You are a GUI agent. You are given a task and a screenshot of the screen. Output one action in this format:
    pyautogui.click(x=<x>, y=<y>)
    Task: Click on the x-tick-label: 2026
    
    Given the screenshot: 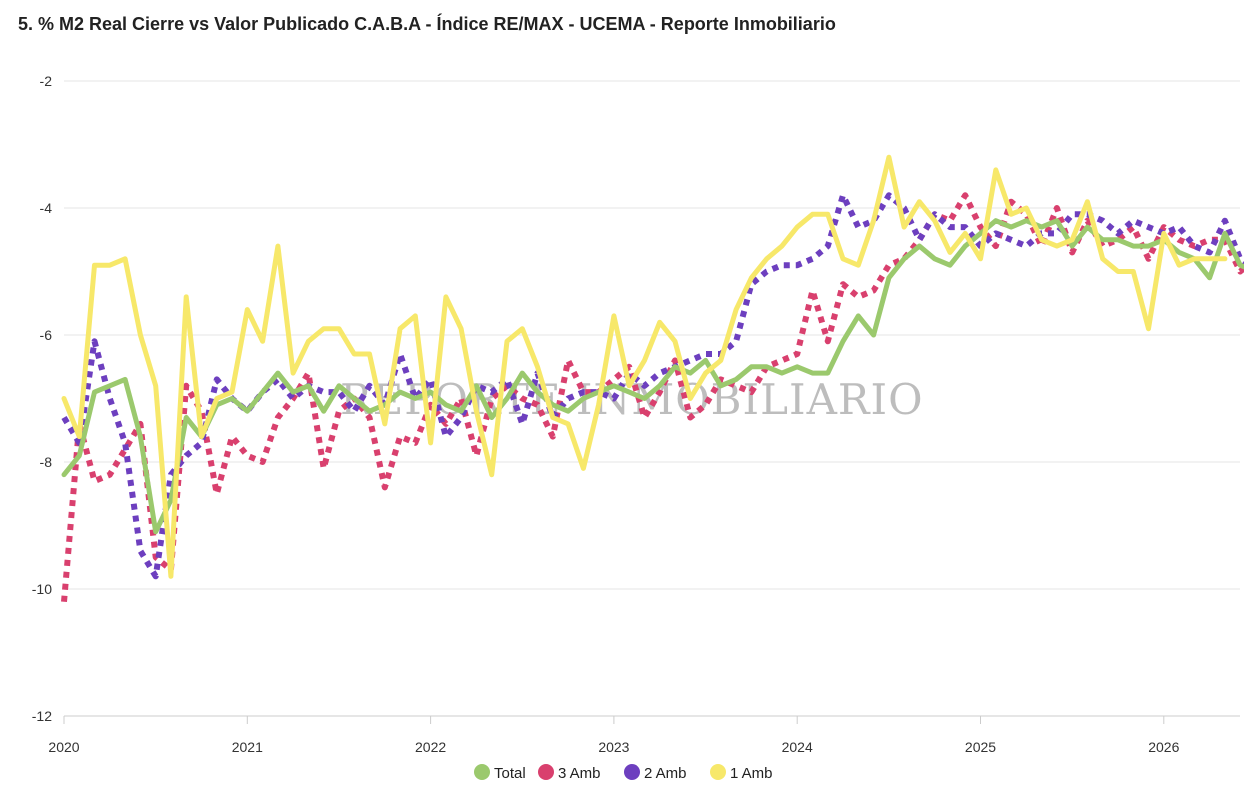 What is the action you would take?
    pyautogui.click(x=1163, y=747)
    